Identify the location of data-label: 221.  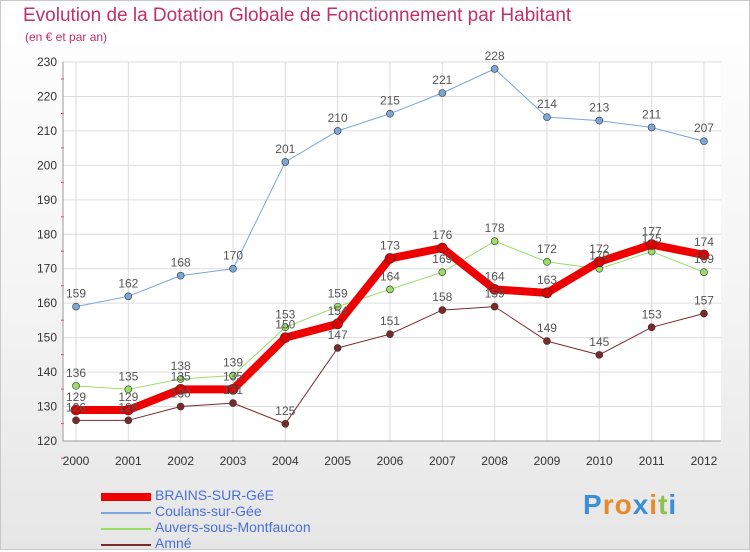
(442, 80).